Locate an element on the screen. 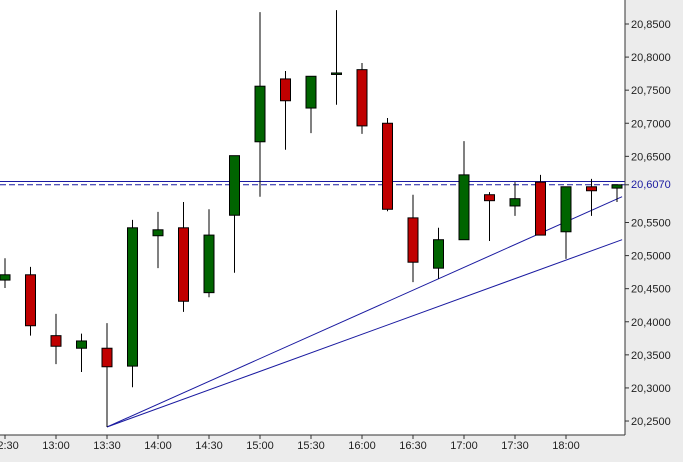 Image resolution: width=683 pixels, height=462 pixels. y-tick-label: 20,7500 is located at coordinates (651, 91).